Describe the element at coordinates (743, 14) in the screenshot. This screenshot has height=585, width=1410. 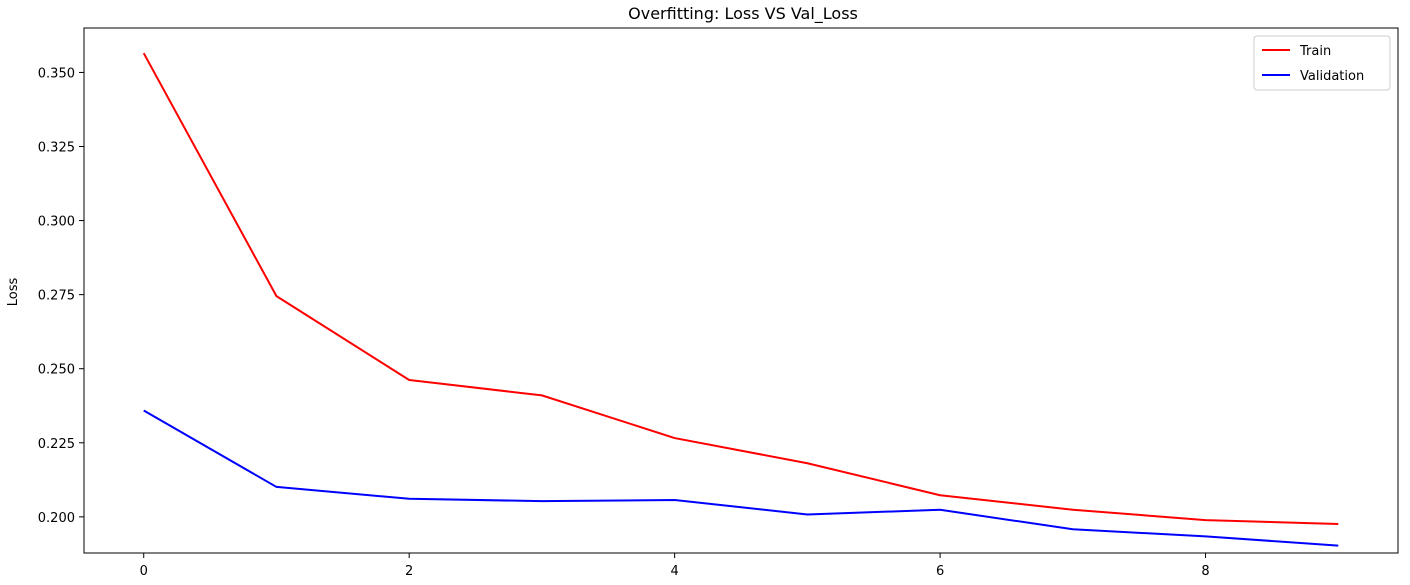
I see `chart-title: Overfitting: Loss VS Val_Loss` at that location.